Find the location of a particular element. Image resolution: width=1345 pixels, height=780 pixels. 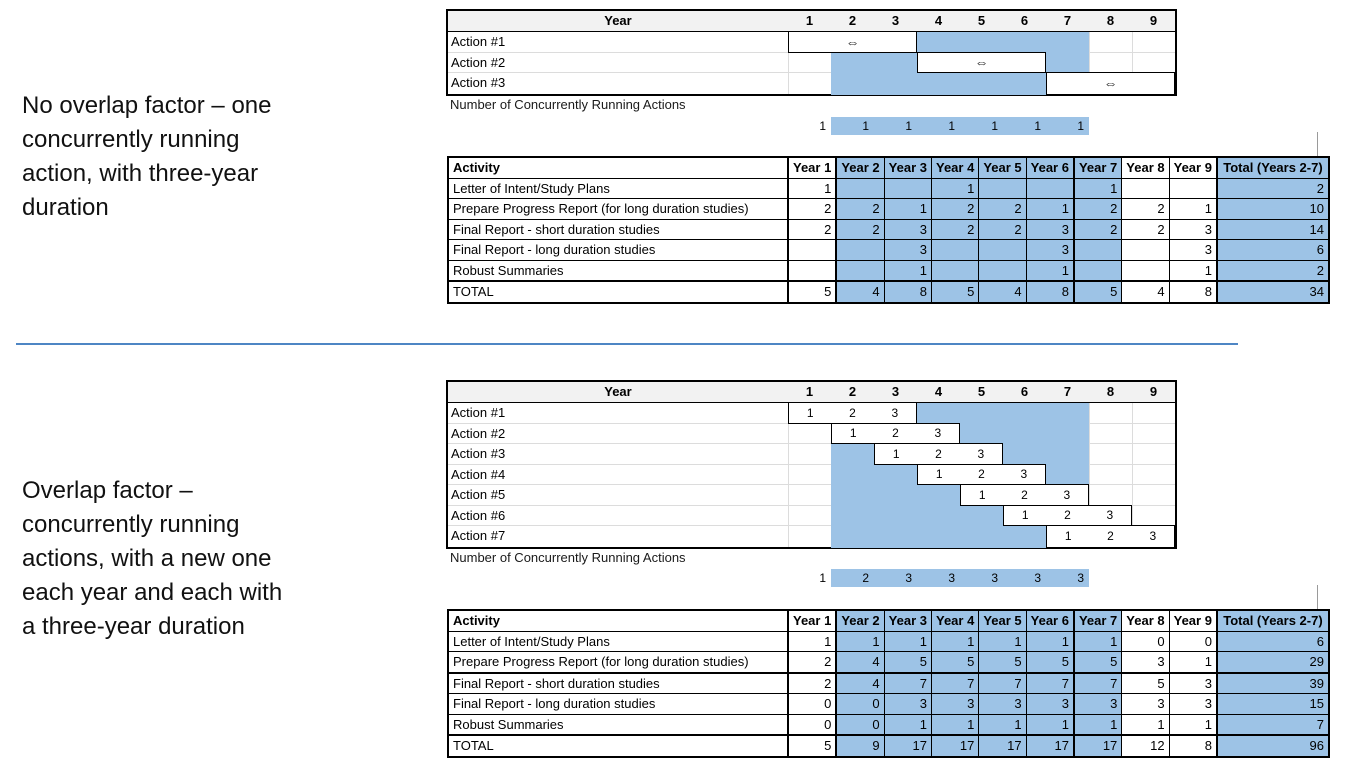

activity-table-row: Robust Summaries 1 1 1 2 is located at coordinates (888, 270).